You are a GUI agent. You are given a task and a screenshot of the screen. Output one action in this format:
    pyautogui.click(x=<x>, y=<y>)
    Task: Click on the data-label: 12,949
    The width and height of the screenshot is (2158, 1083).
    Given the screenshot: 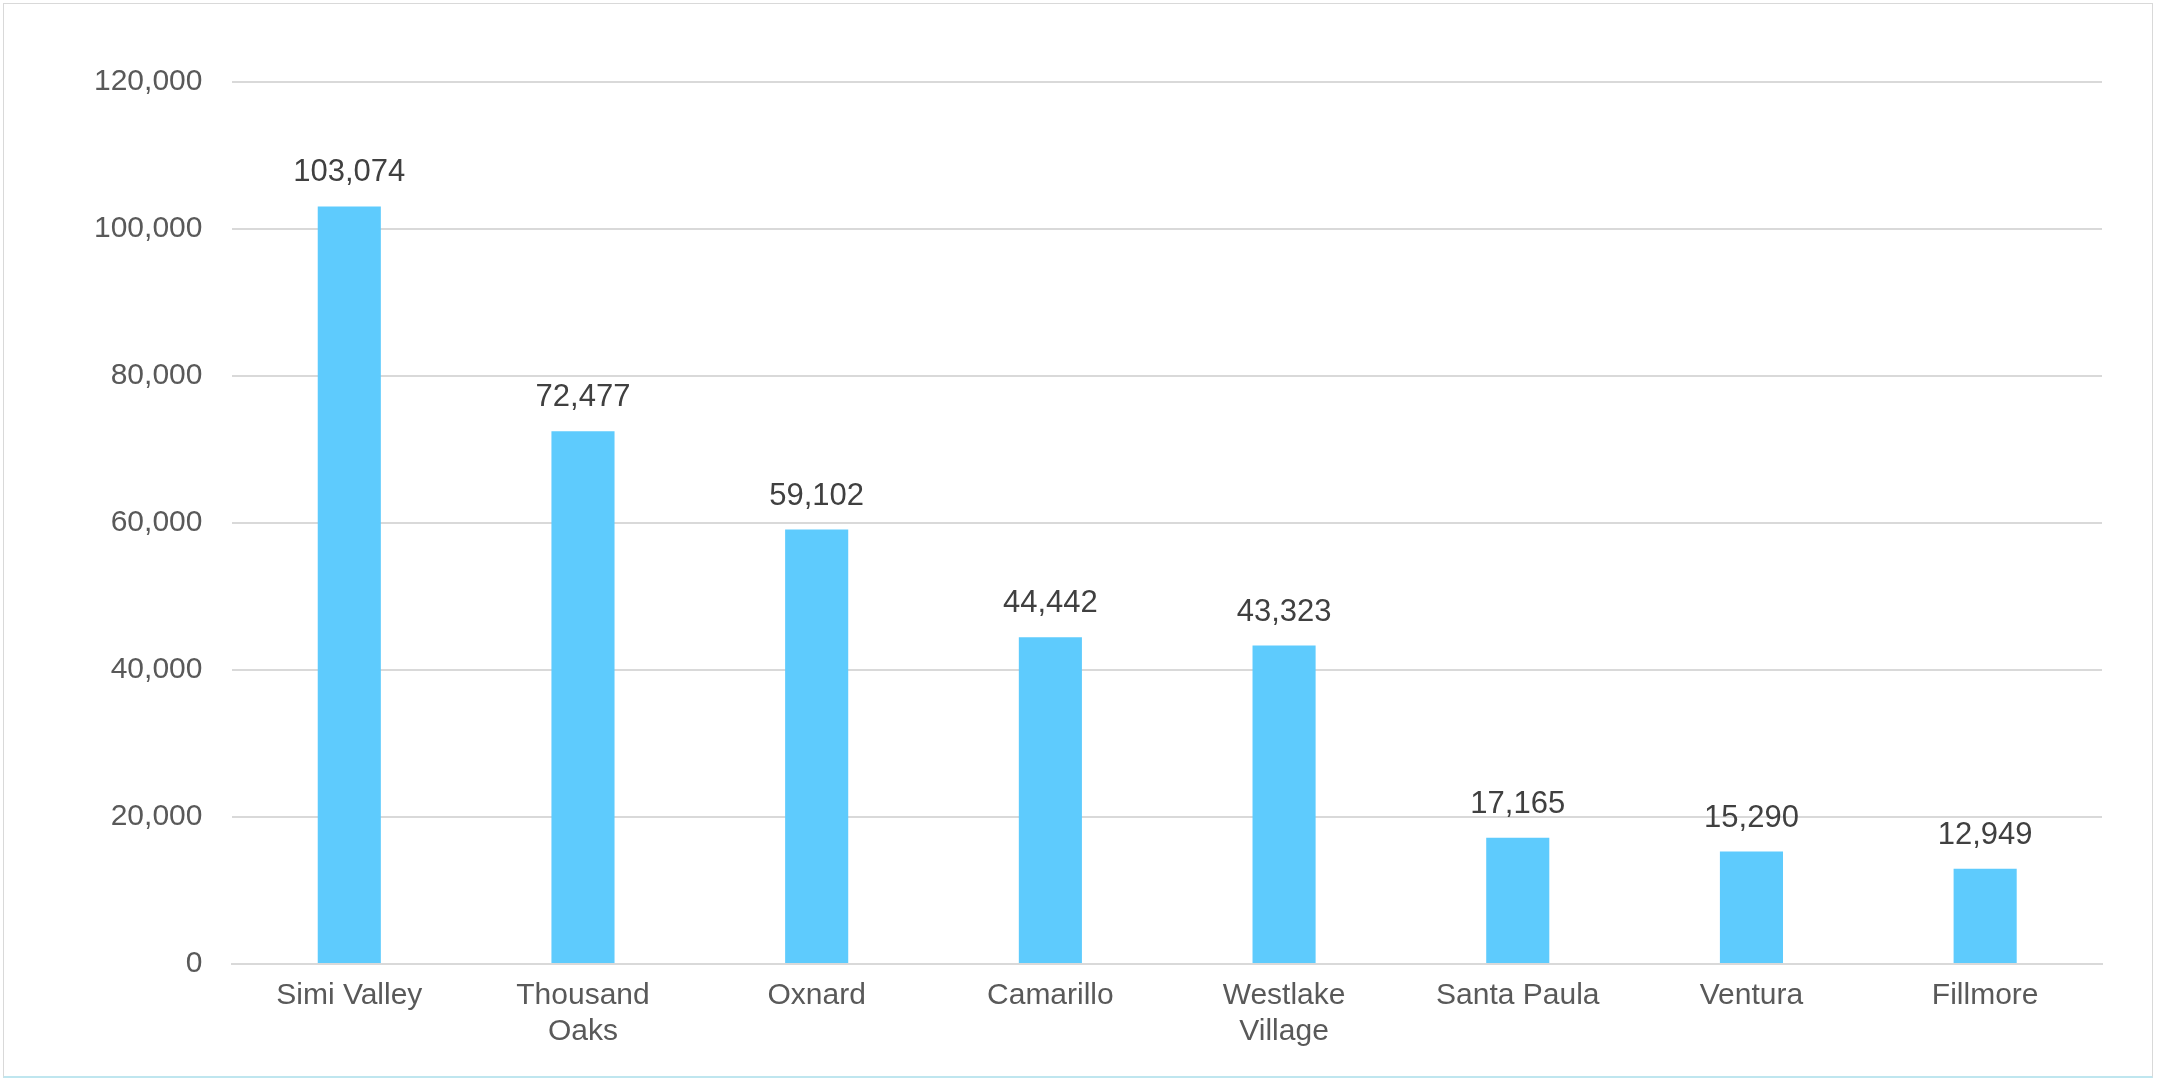 What is the action you would take?
    pyautogui.click(x=1985, y=833)
    